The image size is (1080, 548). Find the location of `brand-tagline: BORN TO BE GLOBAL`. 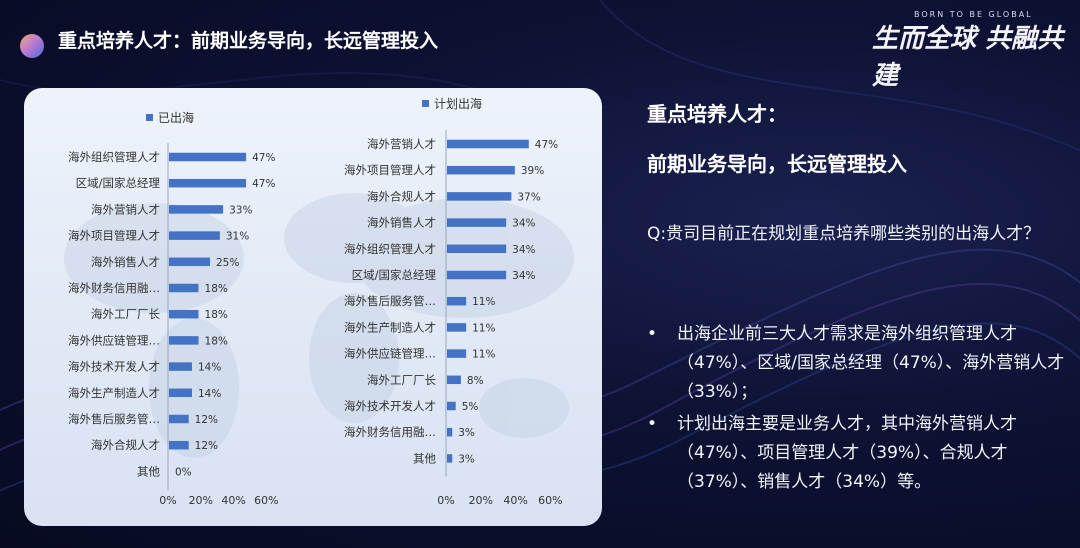

brand-tagline: BORN TO BE GLOBAL is located at coordinates (973, 14).